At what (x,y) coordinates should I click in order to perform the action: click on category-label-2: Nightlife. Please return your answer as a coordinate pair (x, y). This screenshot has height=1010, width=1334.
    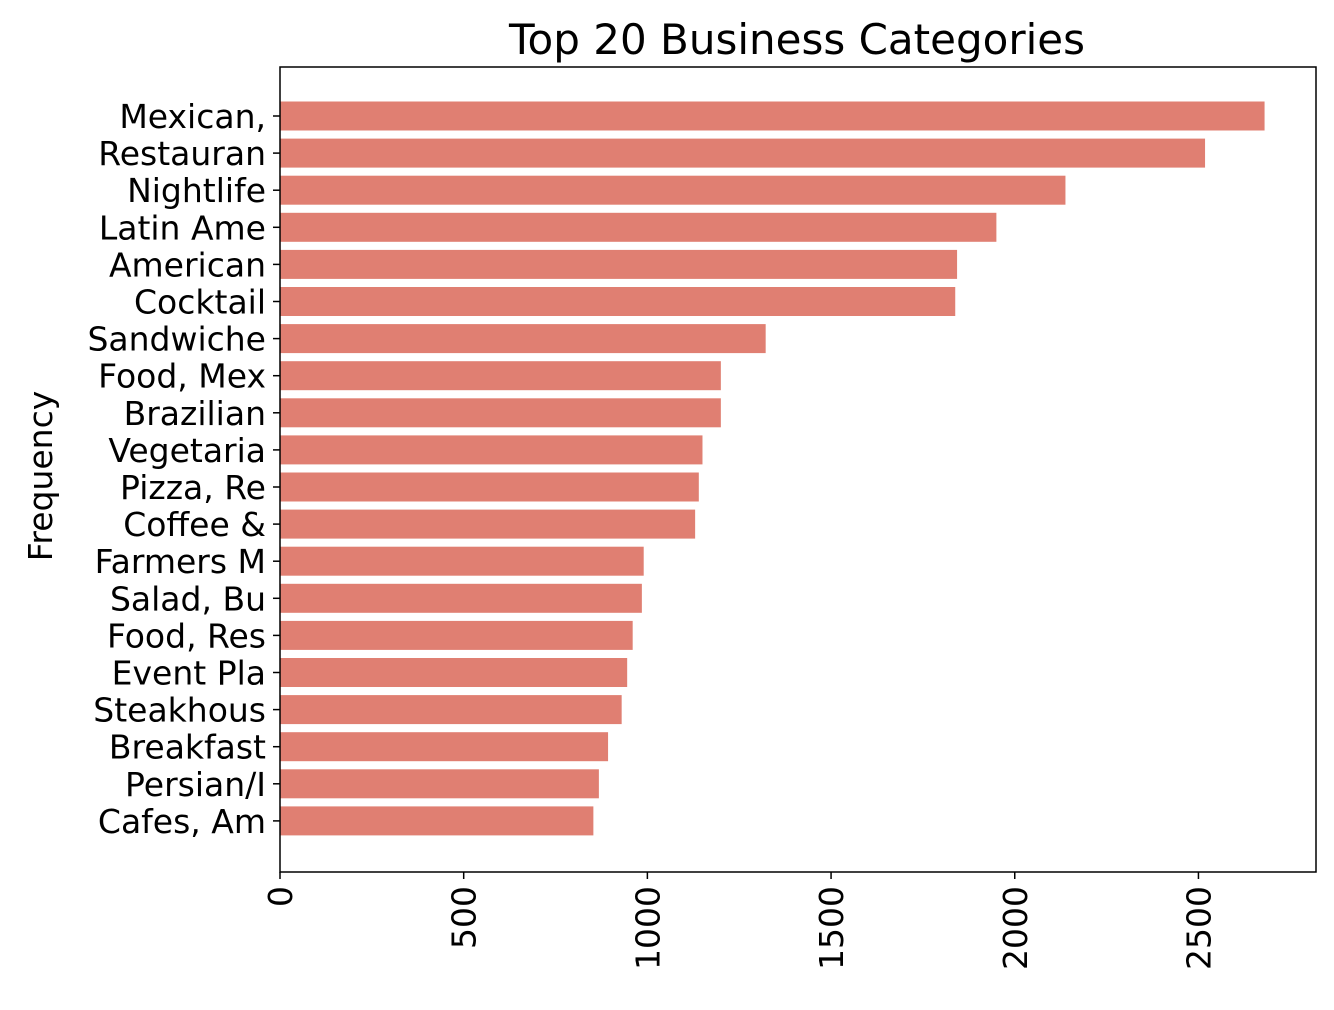
    Looking at the image, I should click on (196, 190).